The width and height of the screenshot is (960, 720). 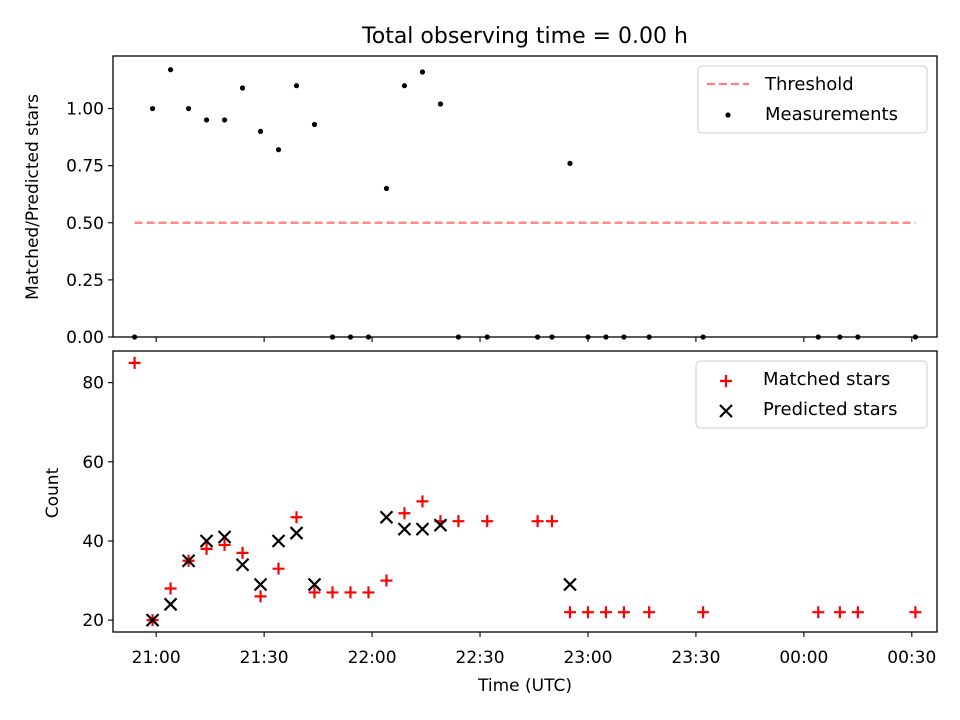 What do you see at coordinates (85, 167) in the screenshot?
I see `ratio-y-tick-label: 0.75` at bounding box center [85, 167].